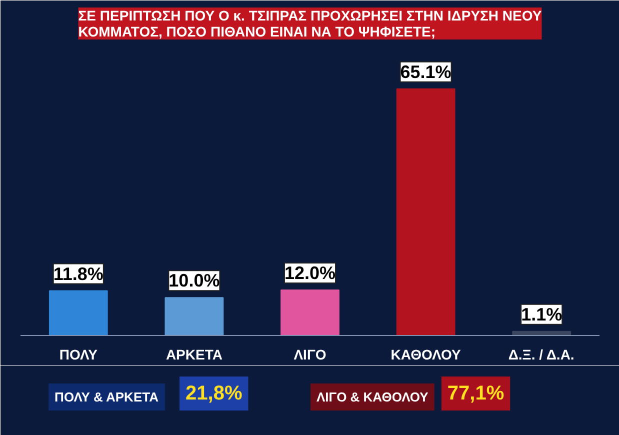  Describe the element at coordinates (194, 354) in the screenshot. I see `x-tick-label: ΑΡΚΕΤΑ` at that location.